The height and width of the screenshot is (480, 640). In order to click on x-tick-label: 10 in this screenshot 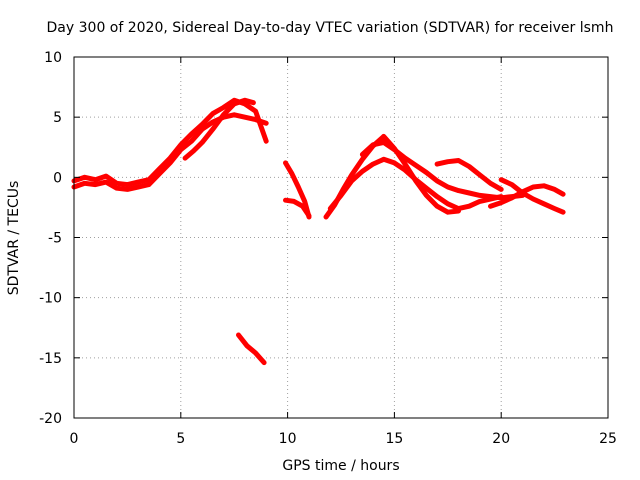, I will do `click(288, 439)`.